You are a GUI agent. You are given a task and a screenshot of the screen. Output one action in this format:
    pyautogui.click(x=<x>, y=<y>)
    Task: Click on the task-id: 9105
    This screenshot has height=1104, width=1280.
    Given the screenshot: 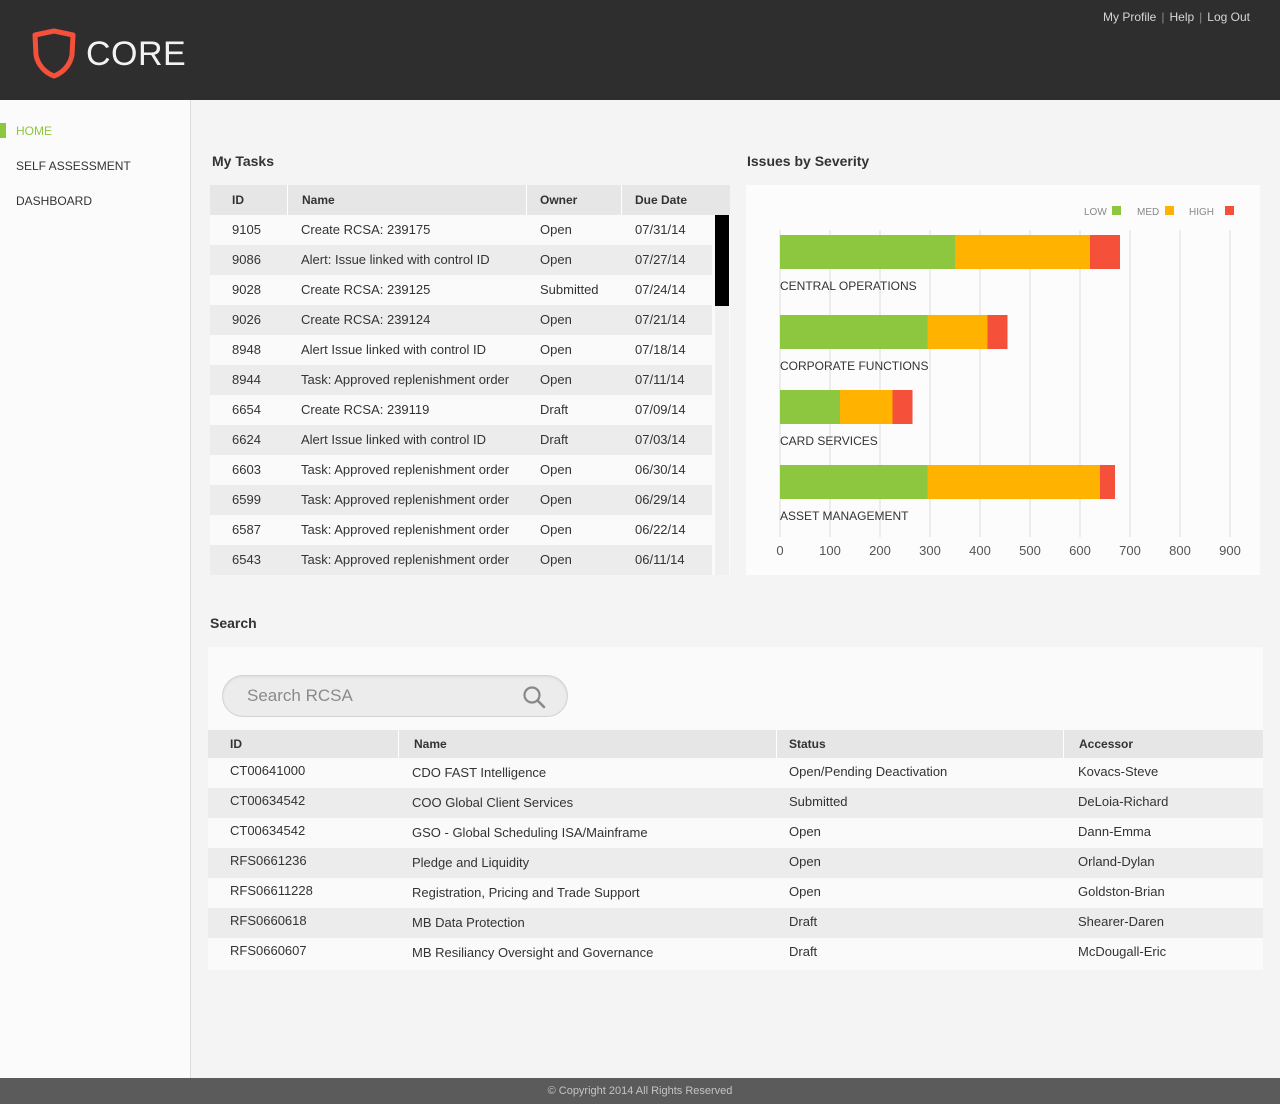 What is the action you would take?
    pyautogui.click(x=246, y=229)
    